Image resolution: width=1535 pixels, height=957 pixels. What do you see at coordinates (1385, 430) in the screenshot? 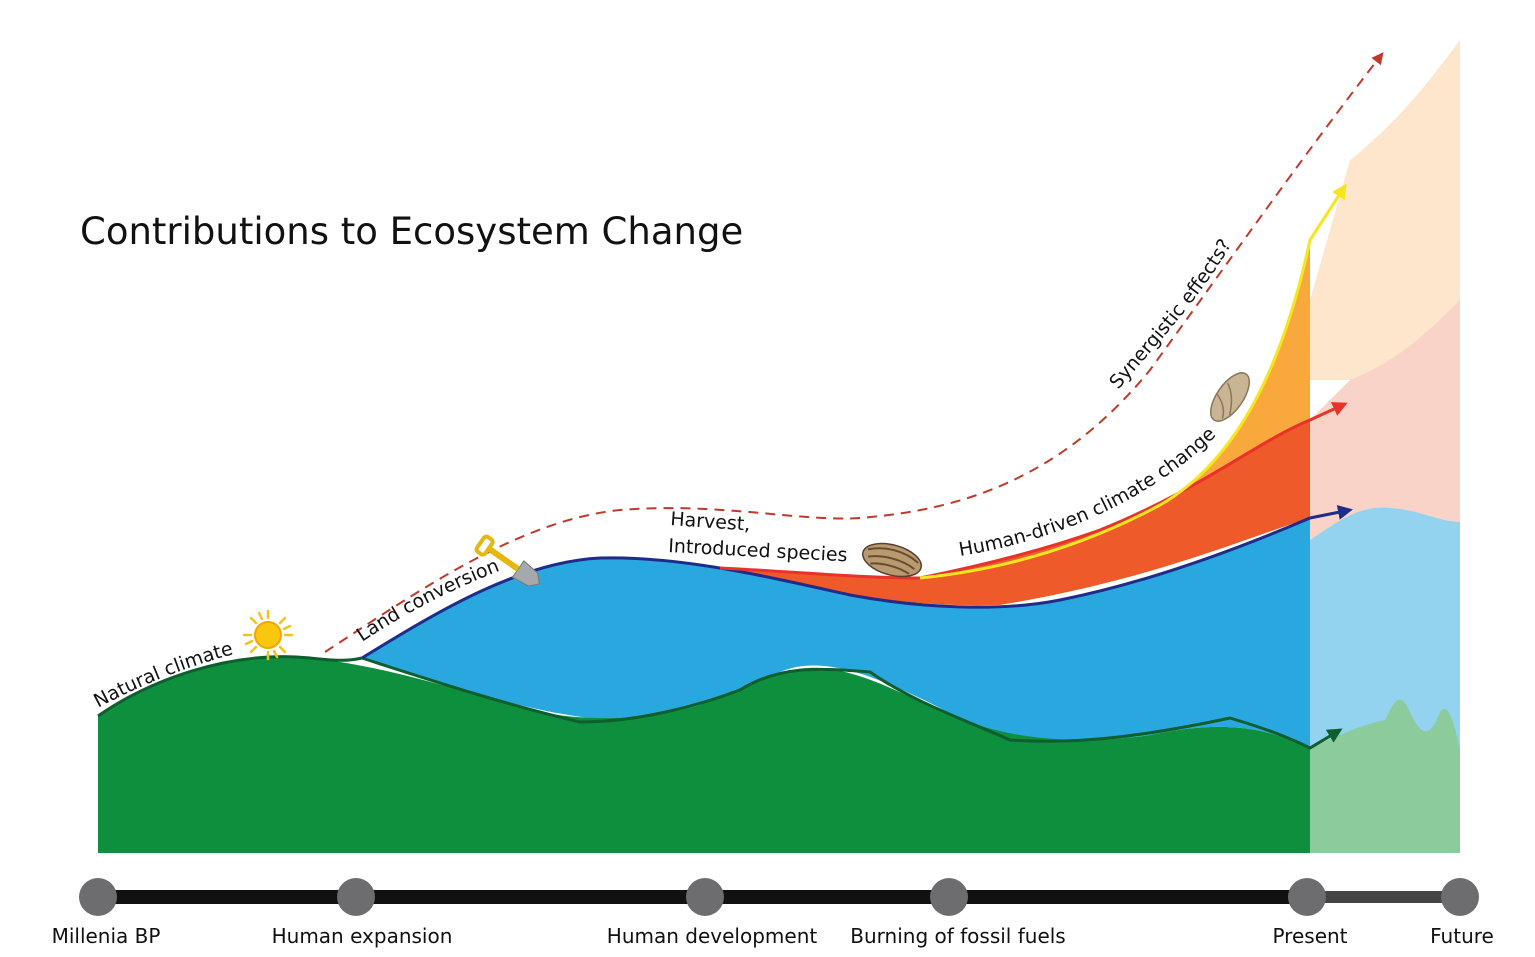
I see `future-harvest-band` at bounding box center [1385, 430].